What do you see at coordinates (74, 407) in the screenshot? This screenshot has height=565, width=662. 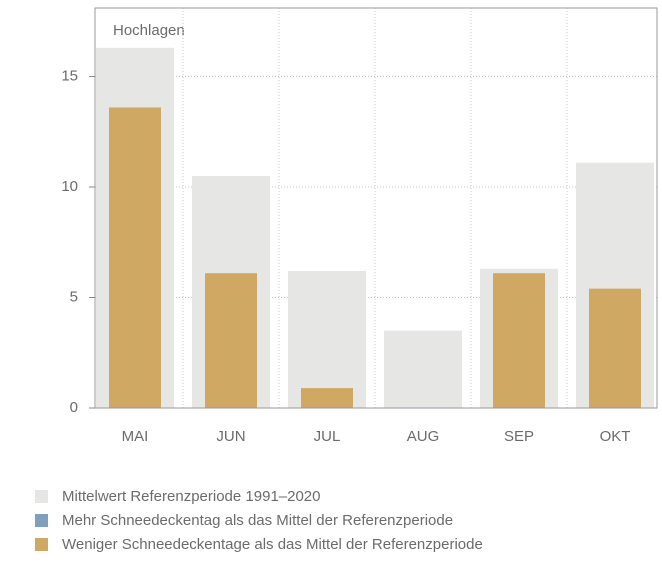 I see `y-tick-label: 0` at bounding box center [74, 407].